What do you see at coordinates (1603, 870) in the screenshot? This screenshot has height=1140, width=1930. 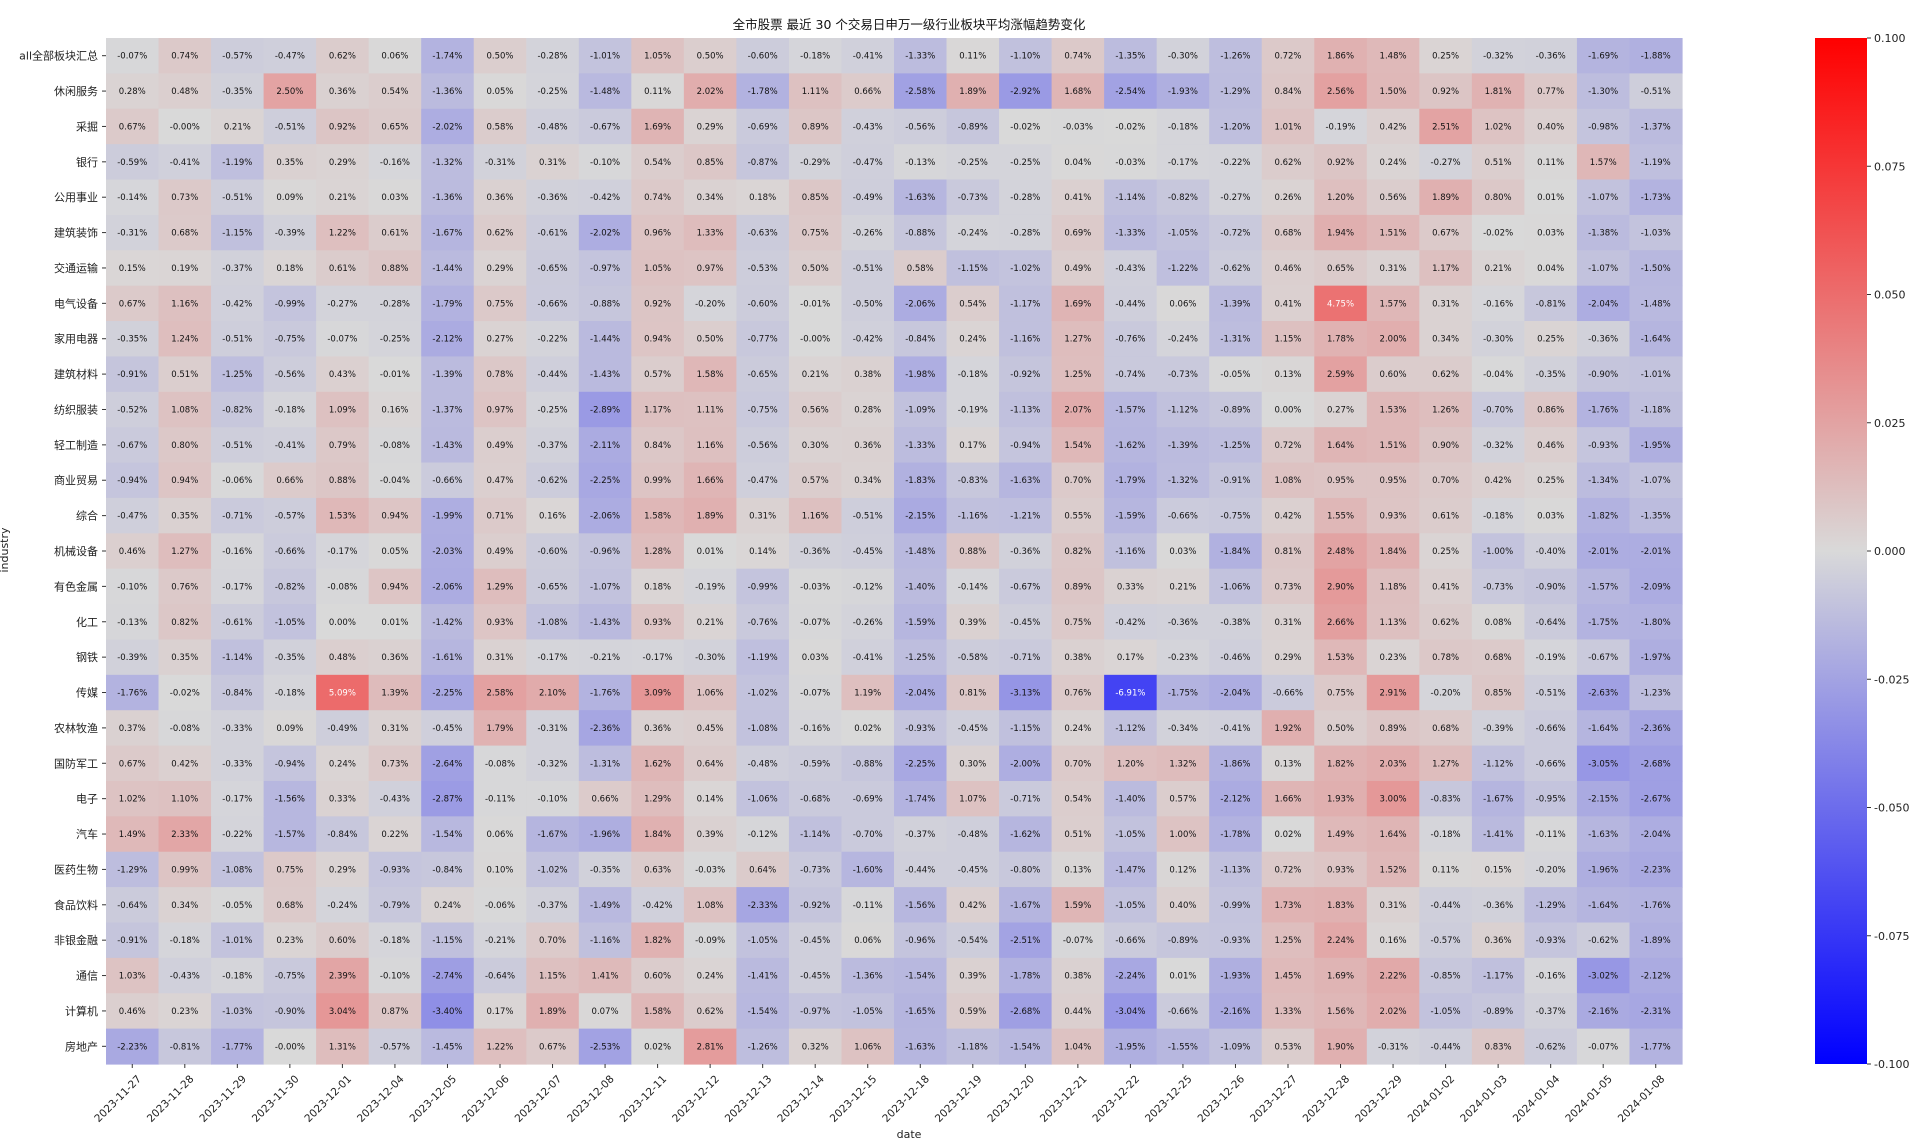 I see `cell-value-label: -1.96%` at bounding box center [1603, 870].